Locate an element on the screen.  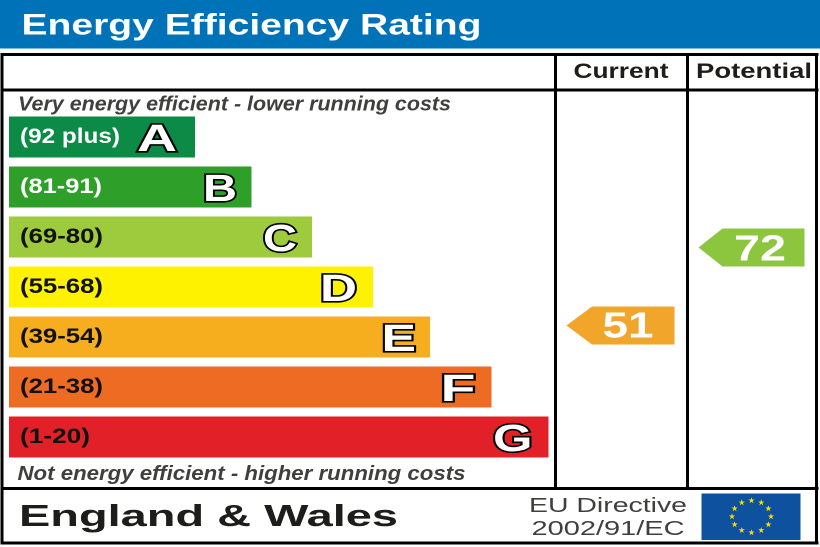
svg-text: Current is located at coordinates (621, 71).